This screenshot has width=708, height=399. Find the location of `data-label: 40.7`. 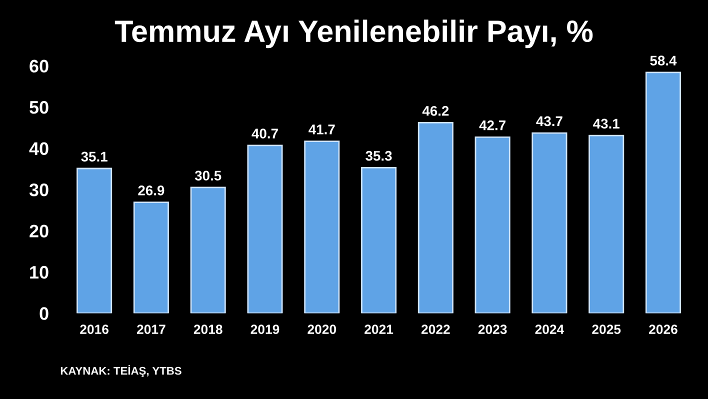

data-label: 40.7 is located at coordinates (265, 133).